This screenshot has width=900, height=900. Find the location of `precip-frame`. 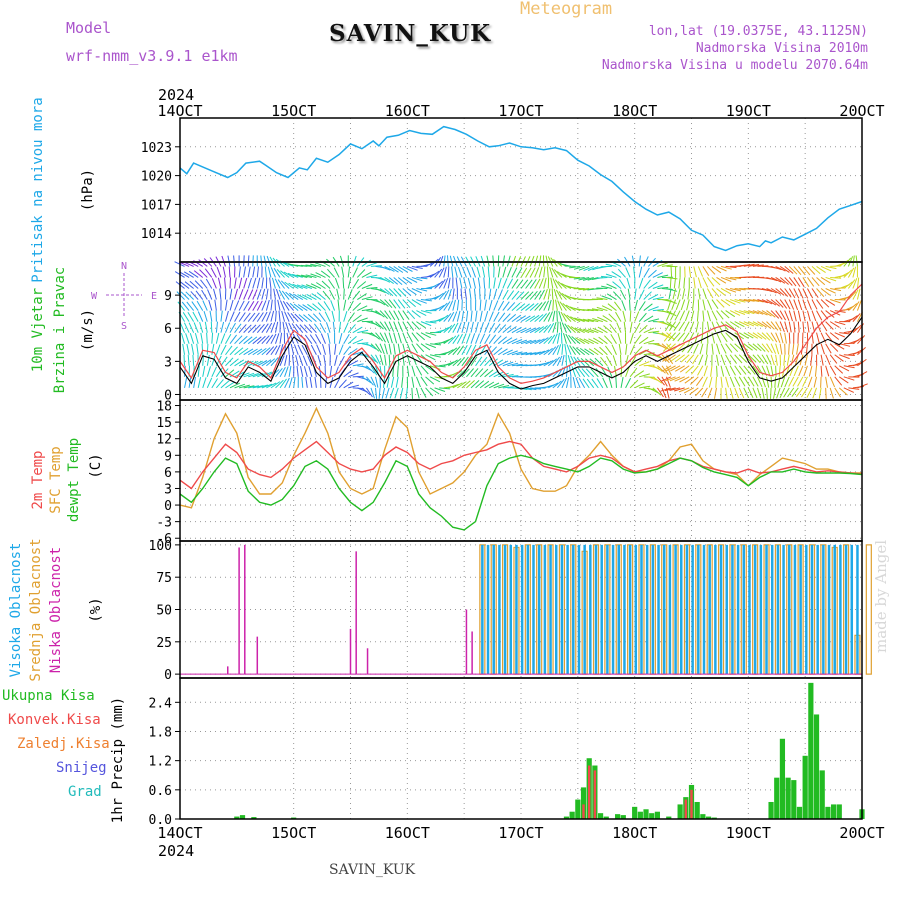

precip-frame is located at coordinates (521, 748).